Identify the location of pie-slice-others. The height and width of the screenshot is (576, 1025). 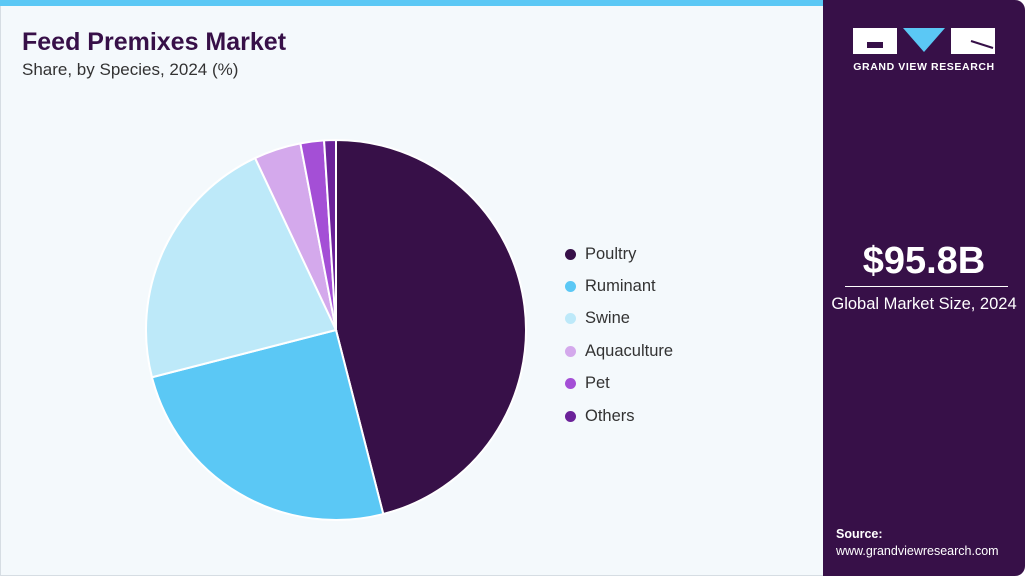
(330, 234).